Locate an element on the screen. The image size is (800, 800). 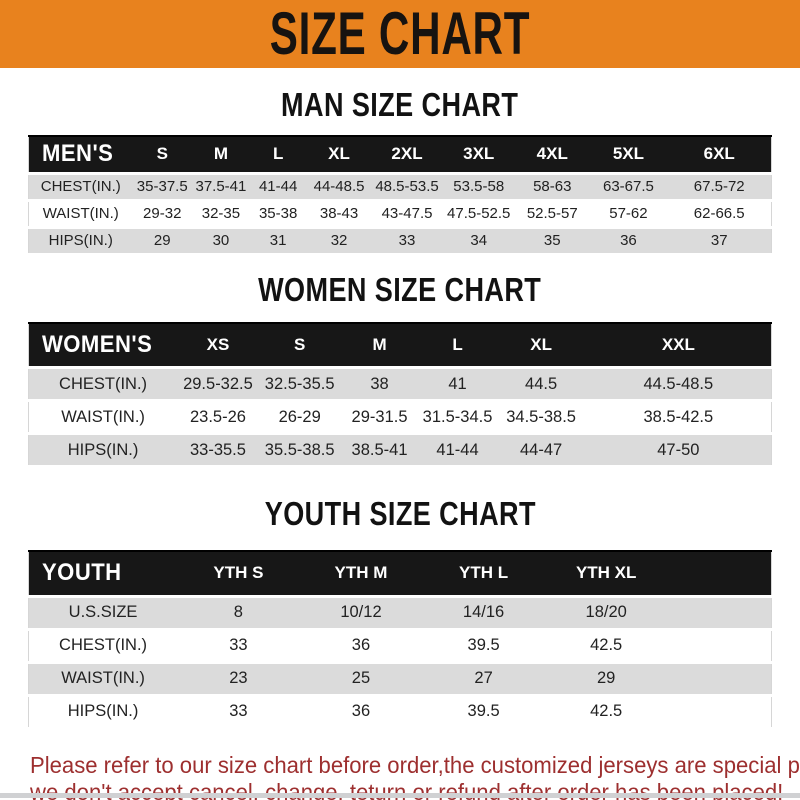
size-cell: 37.5-41 is located at coordinates (220, 186).